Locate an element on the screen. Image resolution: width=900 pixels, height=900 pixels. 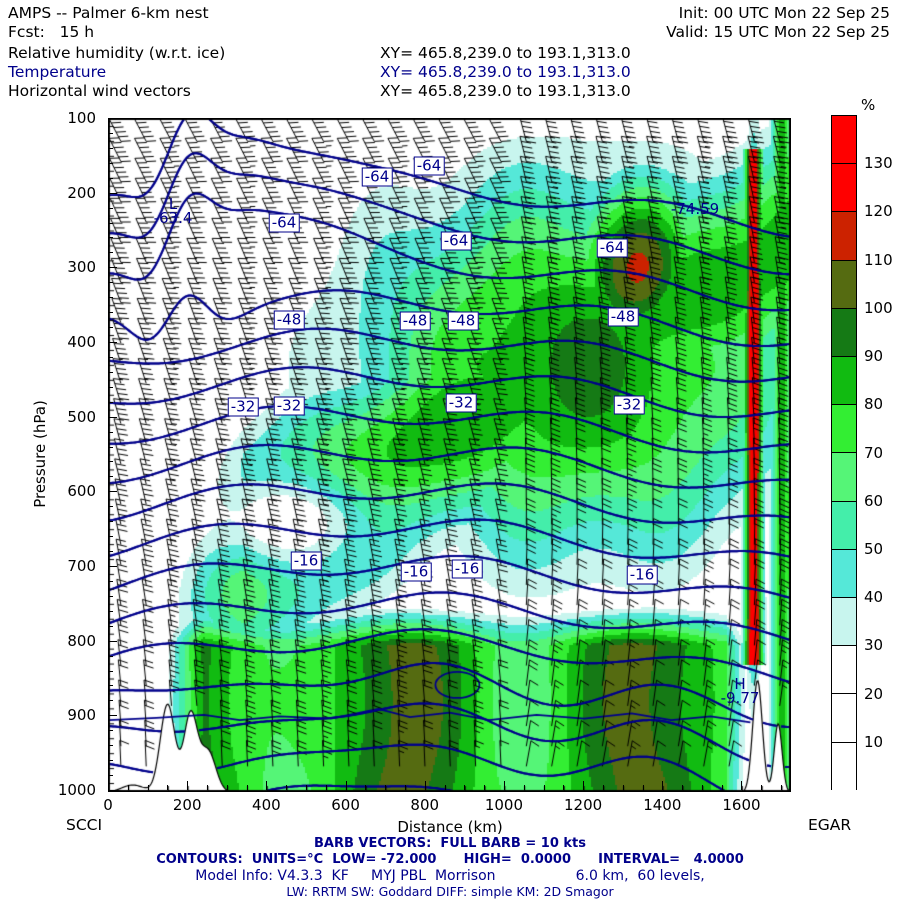
station-label-right: EGAR is located at coordinates (830, 825).